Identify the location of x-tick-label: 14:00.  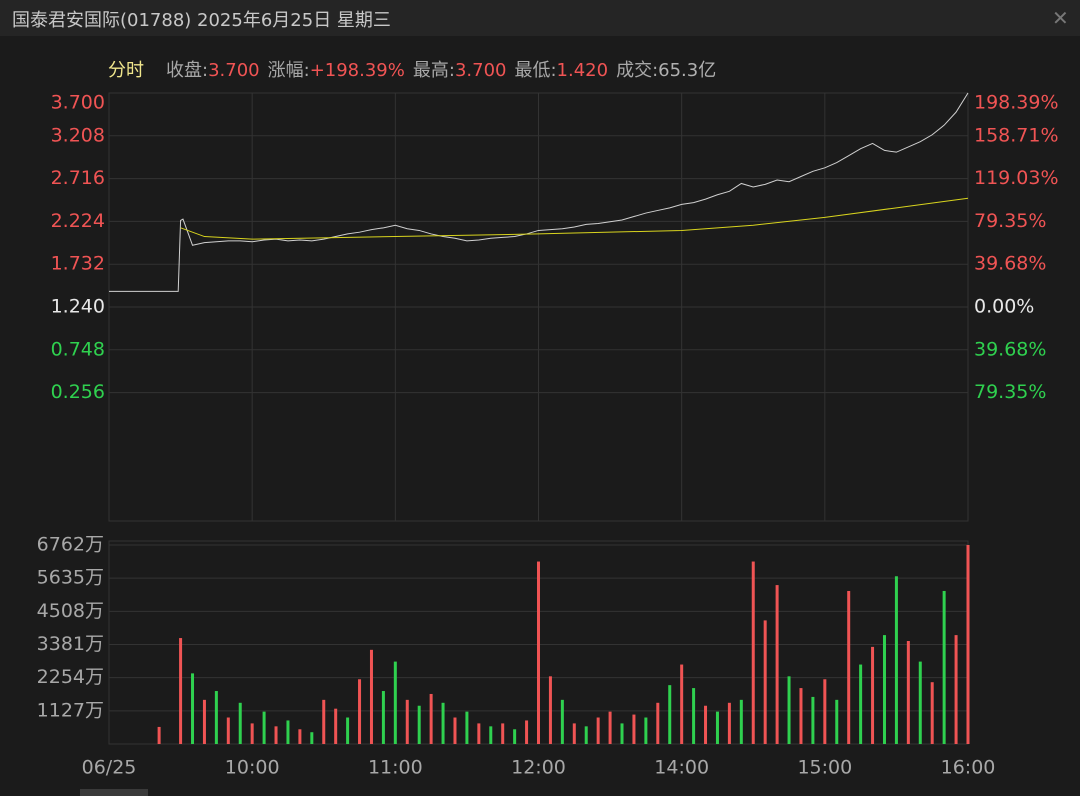
(681, 768).